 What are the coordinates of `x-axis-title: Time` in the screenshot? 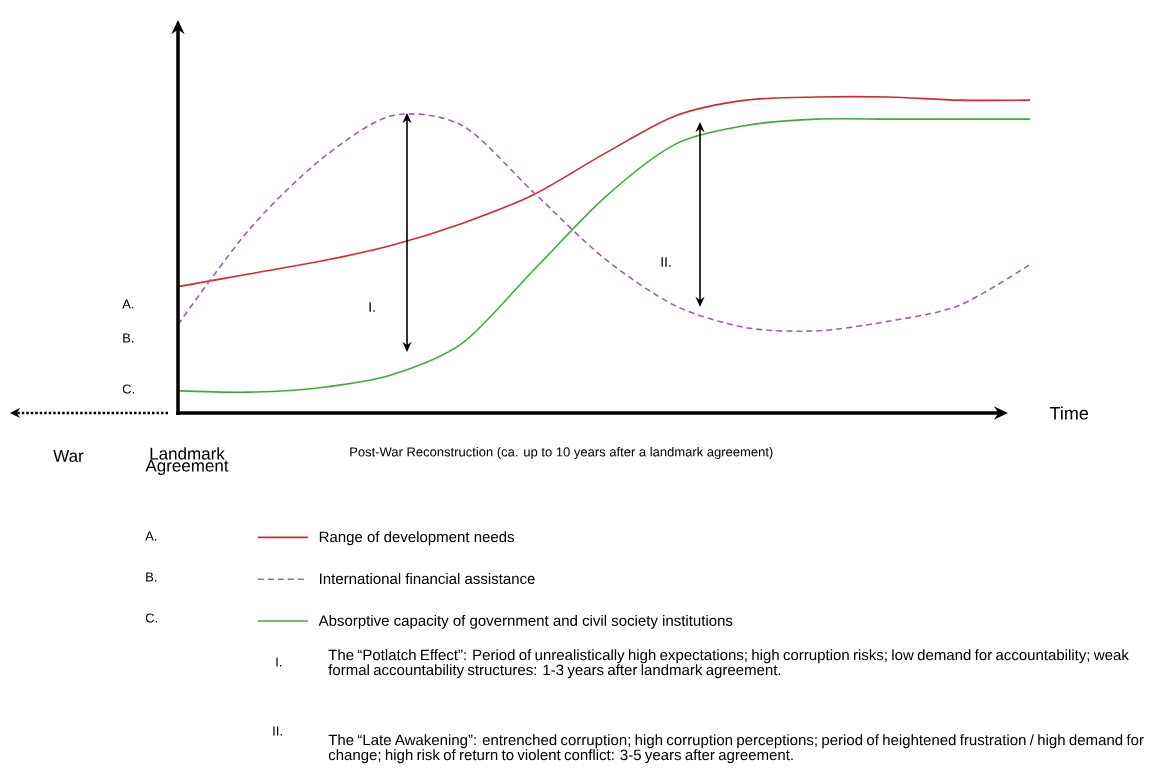 It's located at (1069, 413).